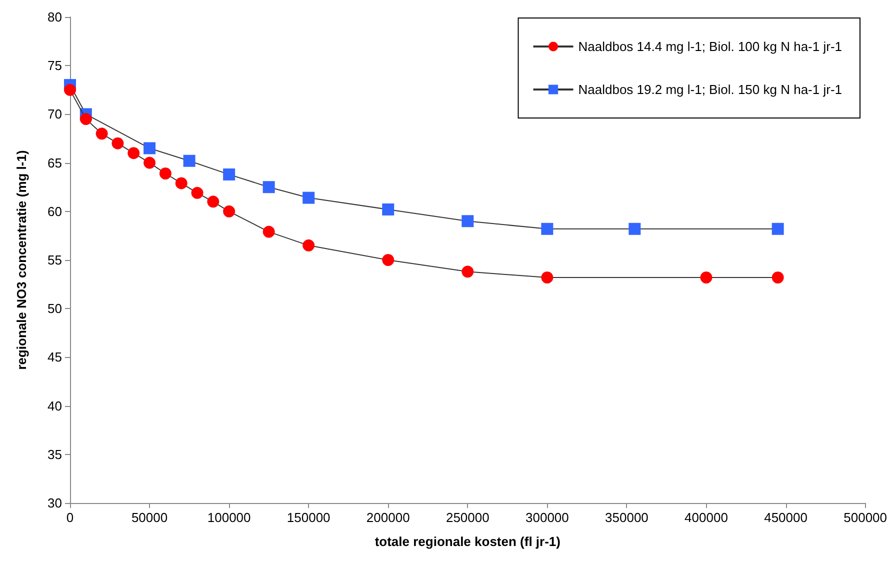 The image size is (890, 571). What do you see at coordinates (55, 66) in the screenshot?
I see `y-tick-label: 75` at bounding box center [55, 66].